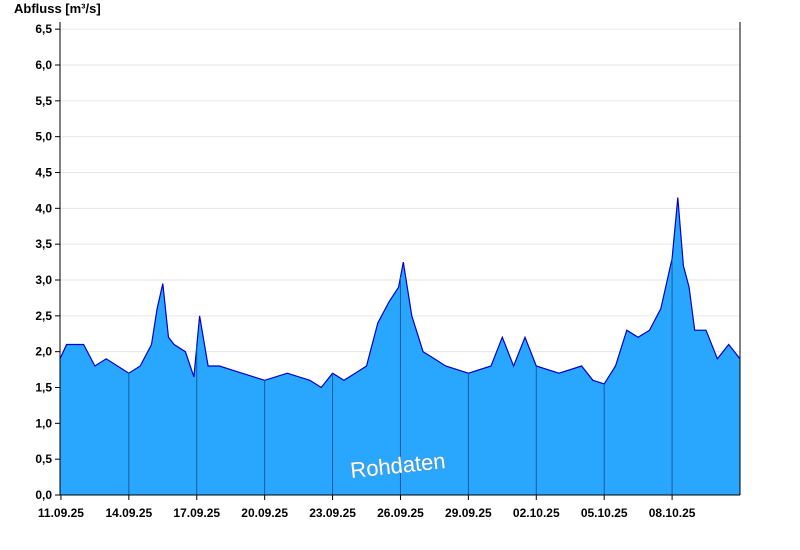  I want to click on x-tick-label: 29.09.25, so click(468, 513).